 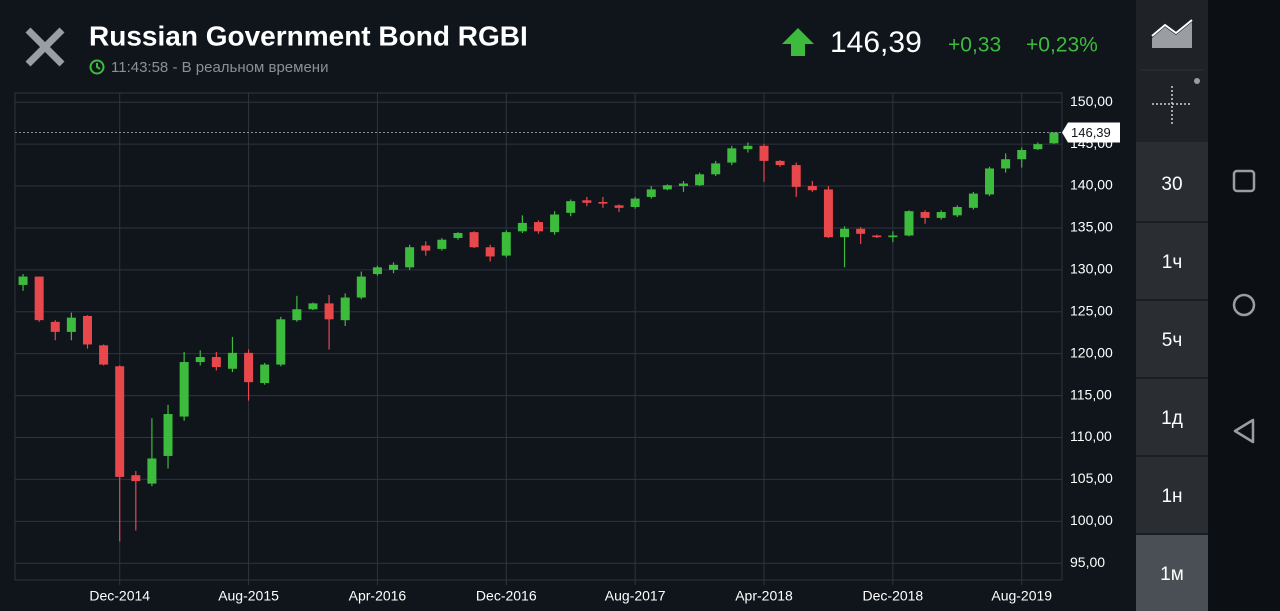 I want to click on nav-bar, so click(x=1244, y=305).